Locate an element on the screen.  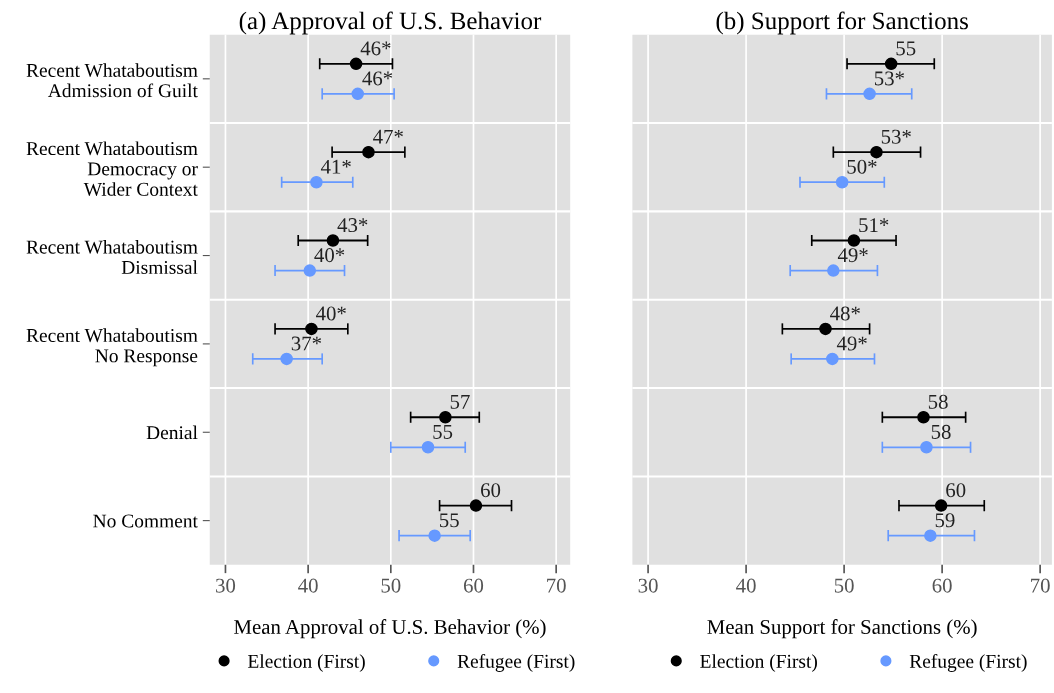
y-tick-label: Recent Whataboutism Admission of Guilt is located at coordinates (112, 80).